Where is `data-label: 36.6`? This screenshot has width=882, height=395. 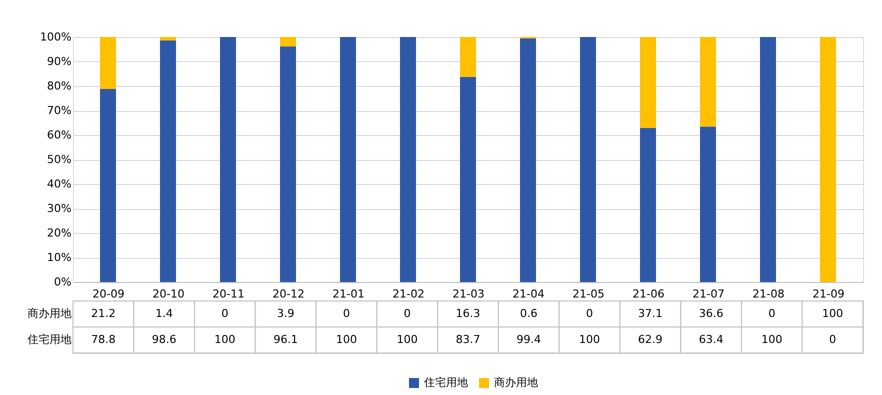 data-label: 36.6 is located at coordinates (711, 313).